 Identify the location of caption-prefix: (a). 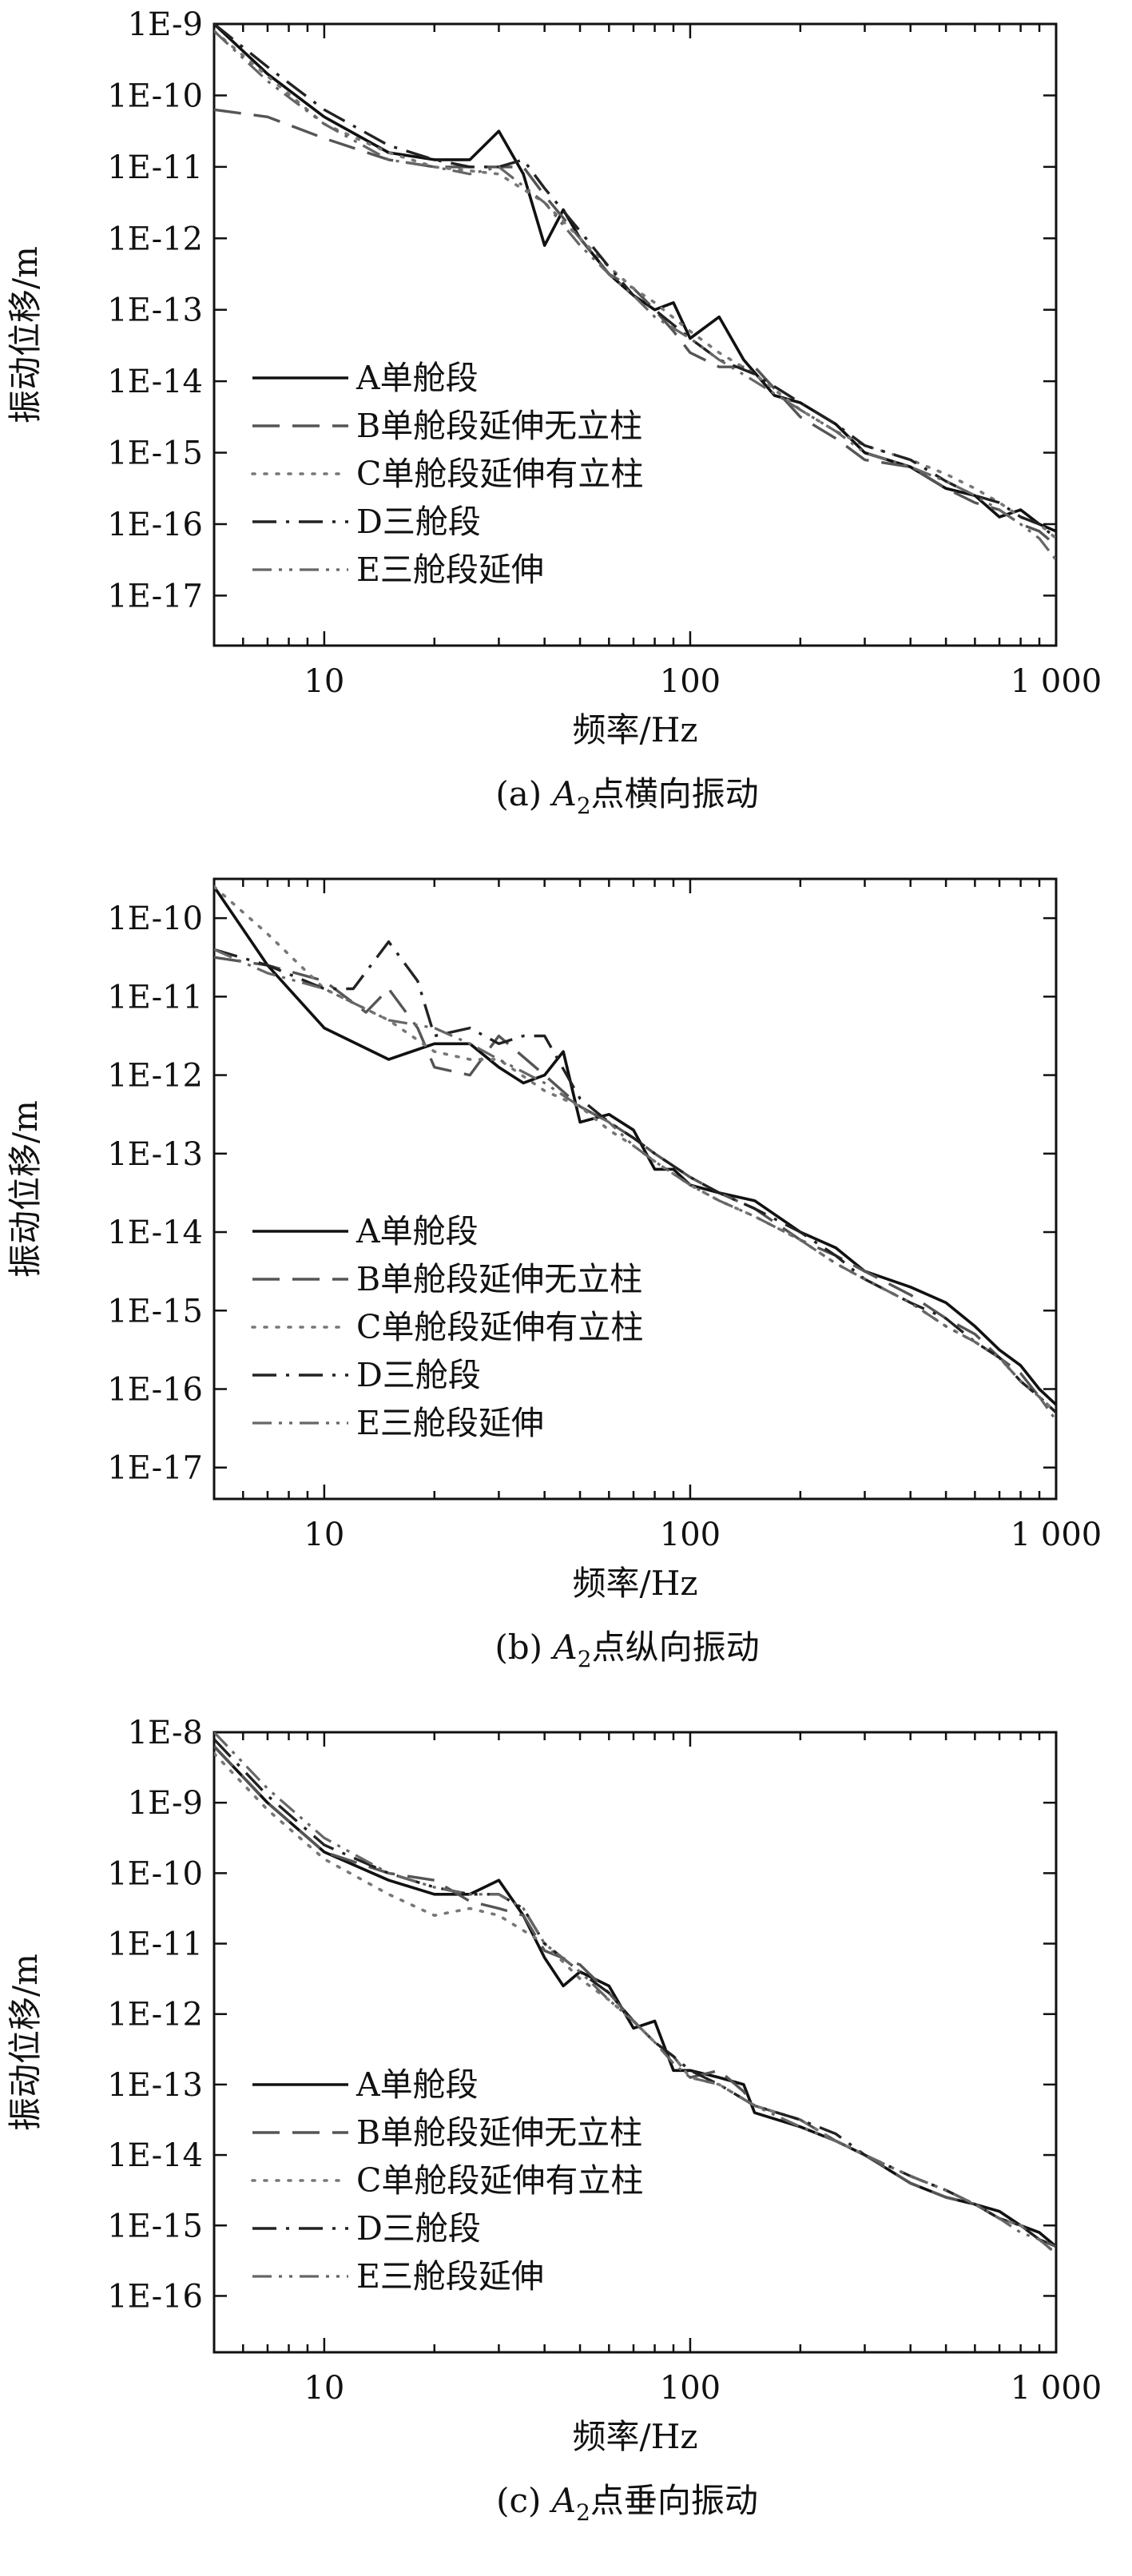
(523, 793).